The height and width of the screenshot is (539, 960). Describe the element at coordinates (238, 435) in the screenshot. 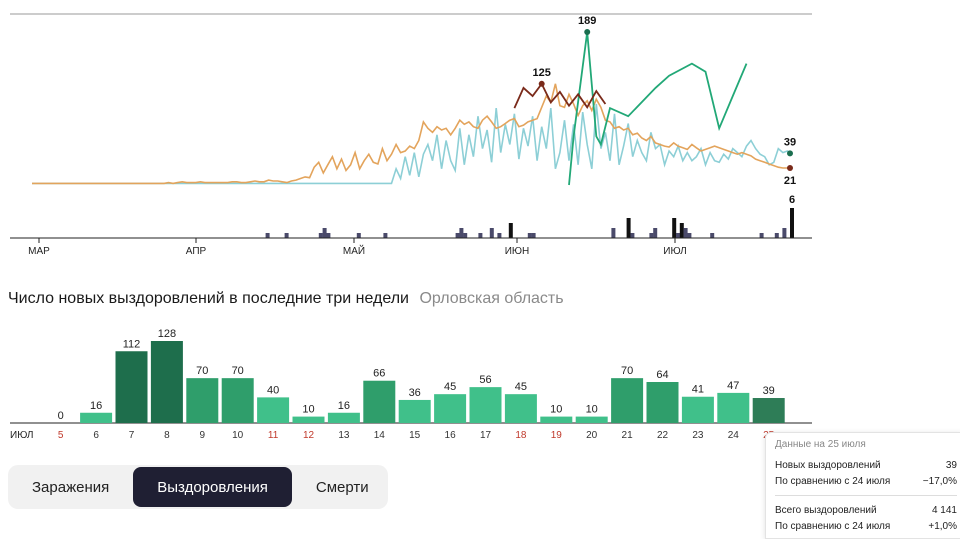

I see `bar-category-label: 10` at that location.